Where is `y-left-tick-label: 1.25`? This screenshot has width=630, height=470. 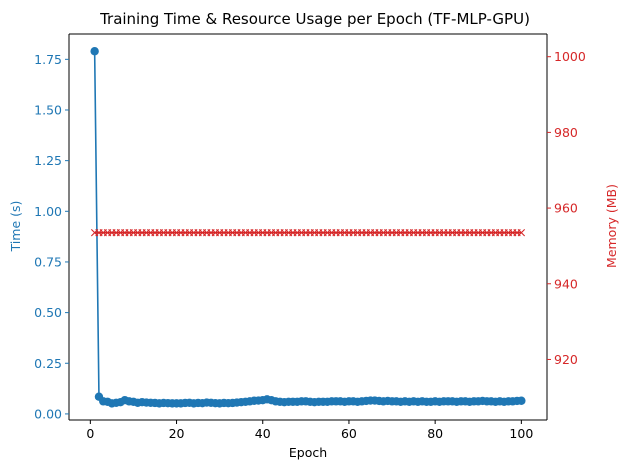 y-left-tick-label: 1.25 is located at coordinates (48, 160).